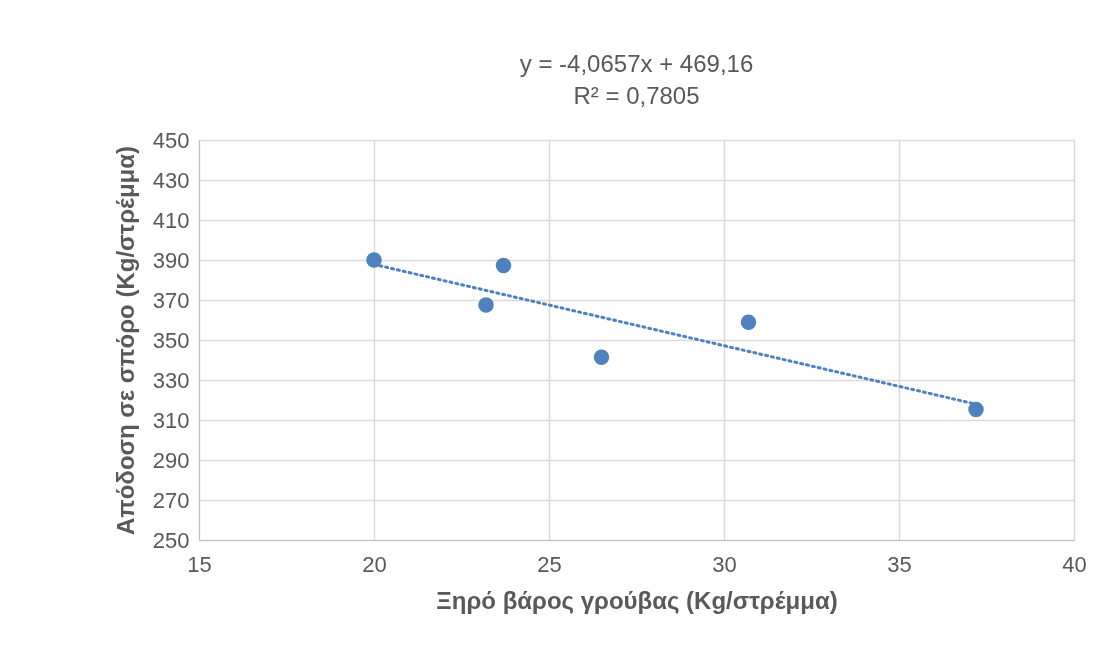  What do you see at coordinates (171, 420) in the screenshot?
I see `y-tick-label: 310` at bounding box center [171, 420].